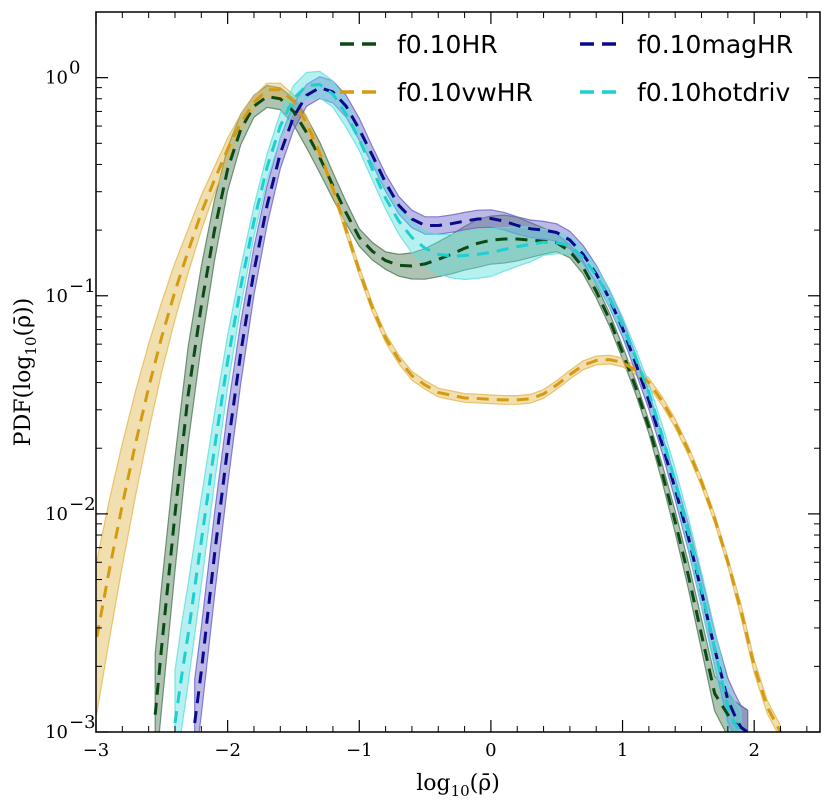 The image size is (830, 803). Describe the element at coordinates (753, 750) in the screenshot. I see `x-tick-label: 2` at that location.